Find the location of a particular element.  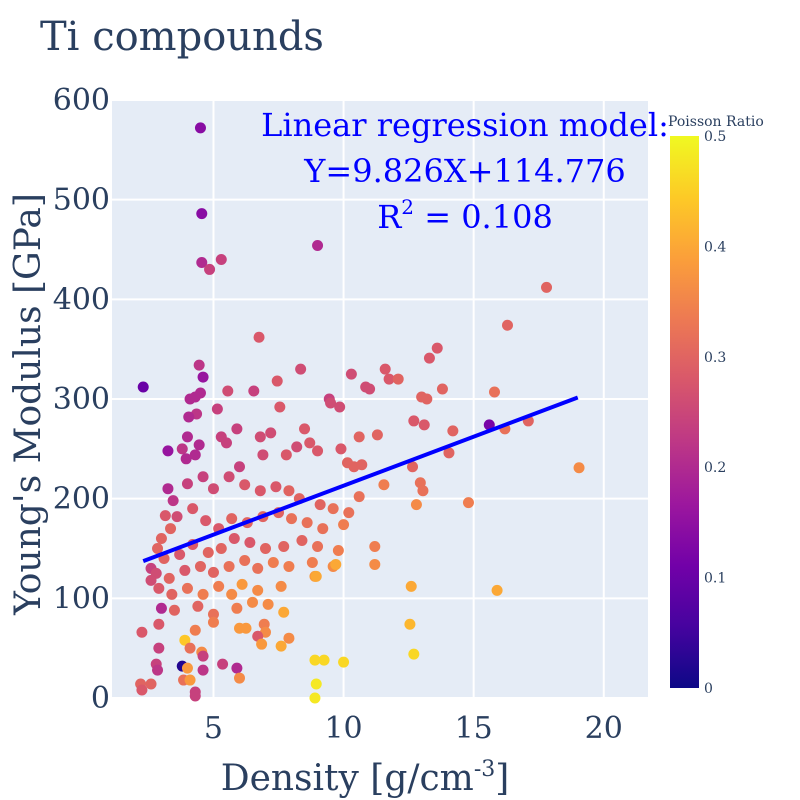

y-tick-label: 500 is located at coordinates (81, 200).